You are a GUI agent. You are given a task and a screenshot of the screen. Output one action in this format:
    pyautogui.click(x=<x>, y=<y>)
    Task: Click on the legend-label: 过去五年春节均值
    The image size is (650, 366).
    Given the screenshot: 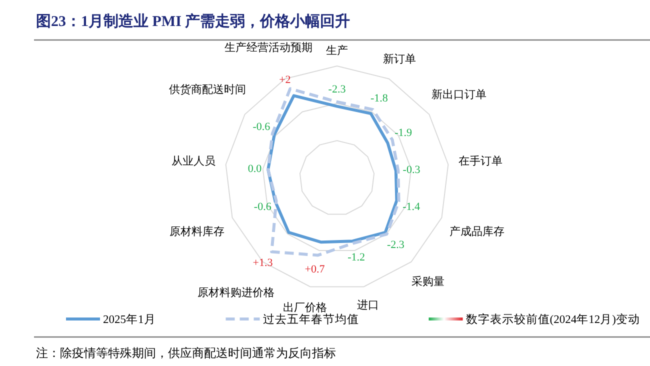 What is the action you would take?
    pyautogui.click(x=310, y=319)
    